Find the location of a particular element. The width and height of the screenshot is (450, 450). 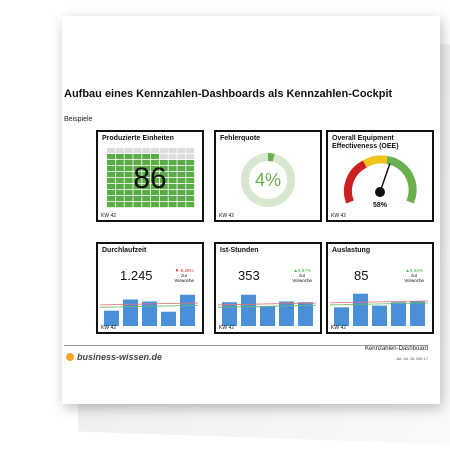

unit-grid is located at coordinates (151, 178).